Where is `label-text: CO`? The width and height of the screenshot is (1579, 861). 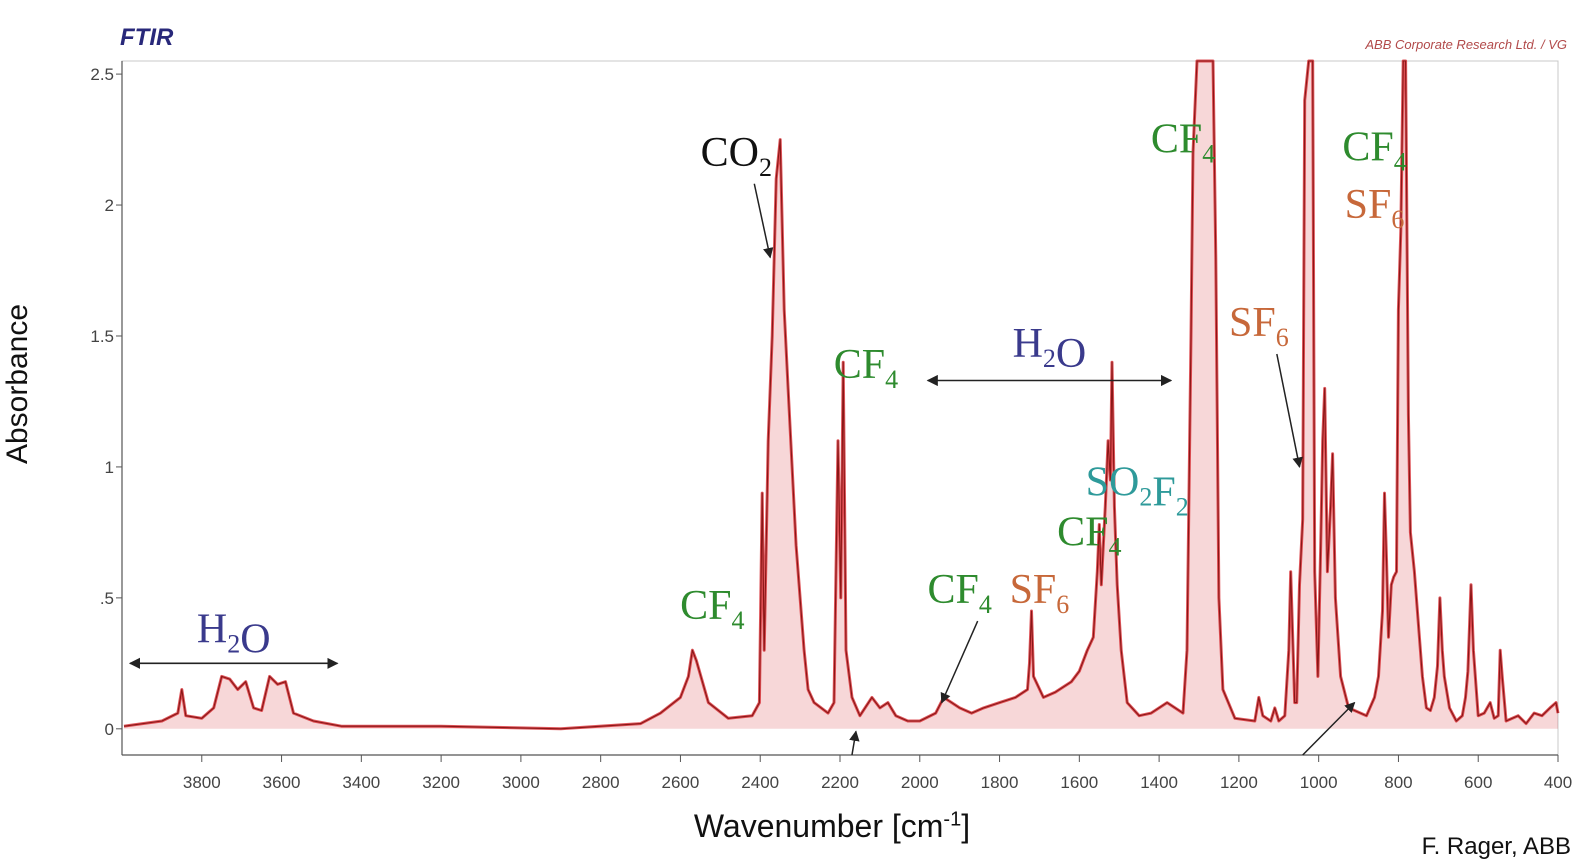 label-text: CO is located at coordinates (730, 153).